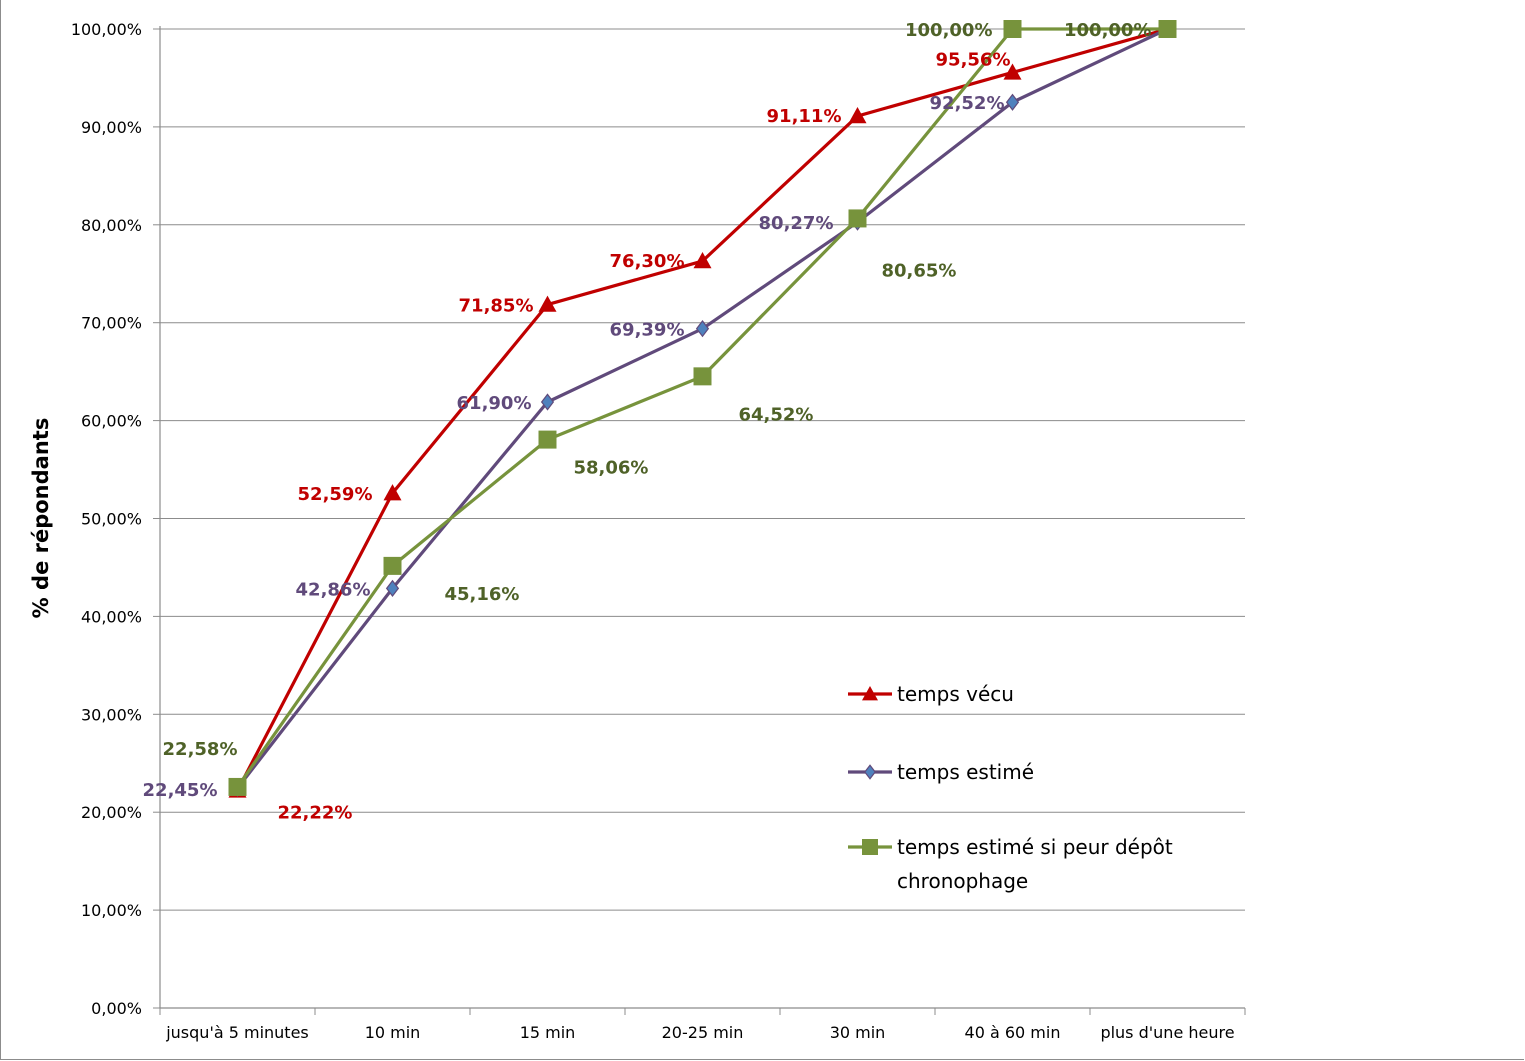  Describe the element at coordinates (973, 59) in the screenshot. I see `data-label-series-1: 95,56%` at that location.